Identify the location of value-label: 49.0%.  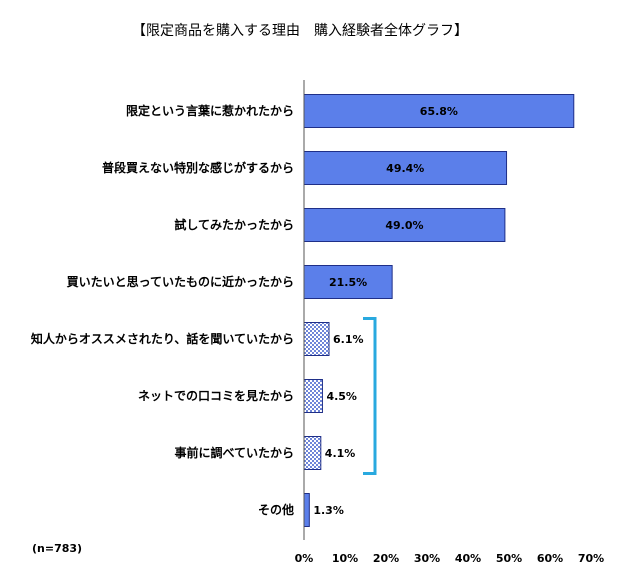
(404, 225).